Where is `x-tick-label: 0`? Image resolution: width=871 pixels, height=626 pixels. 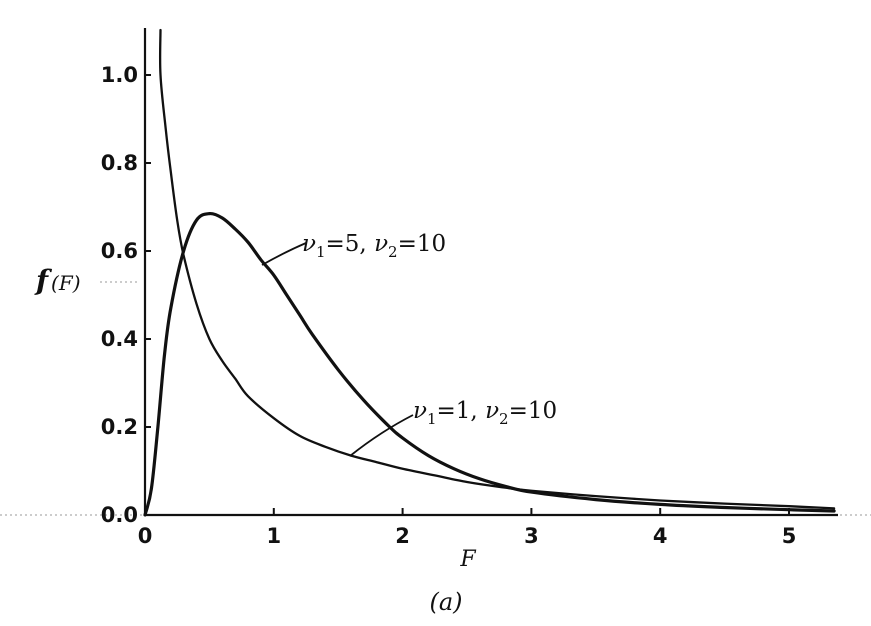 x-tick-label: 0 is located at coordinates (145, 536).